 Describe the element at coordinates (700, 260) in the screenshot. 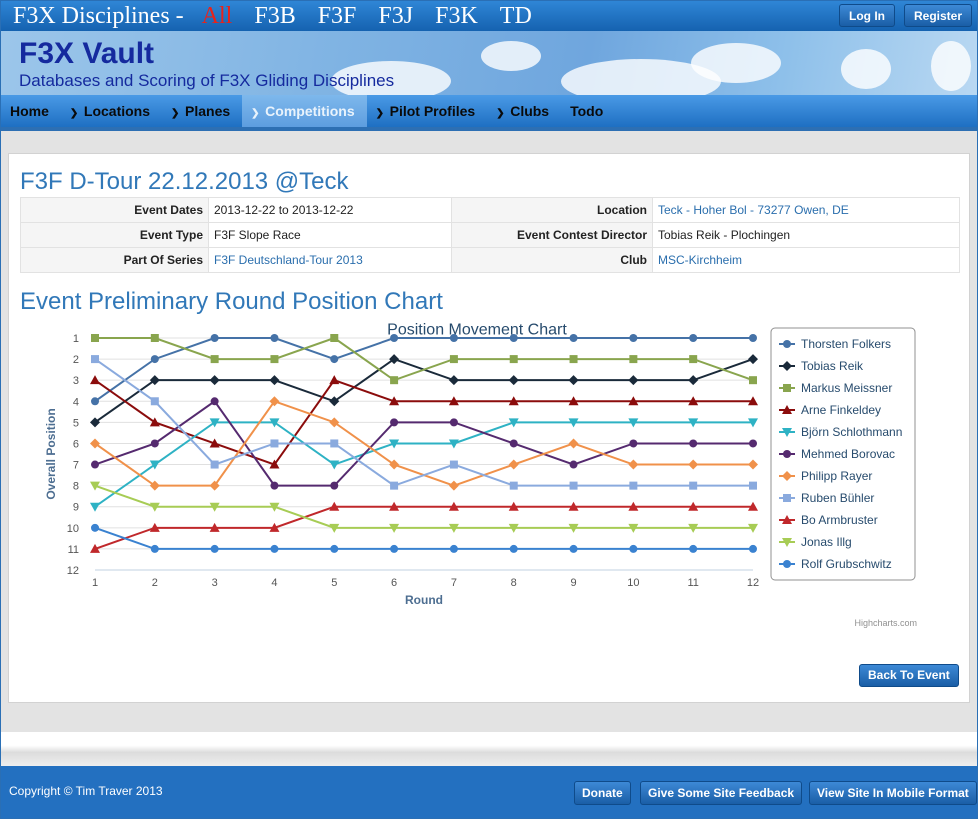

I see `club-link: MSC-Kirchheim` at that location.